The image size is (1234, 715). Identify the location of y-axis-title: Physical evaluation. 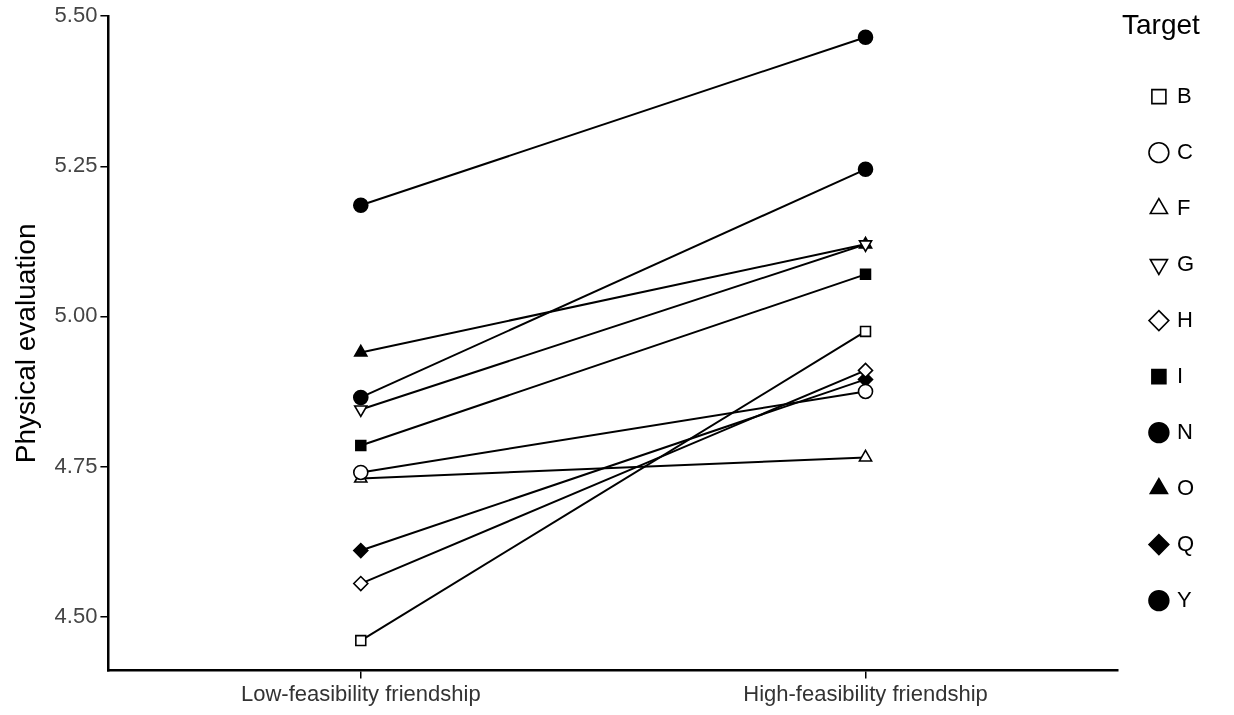
(25, 343).